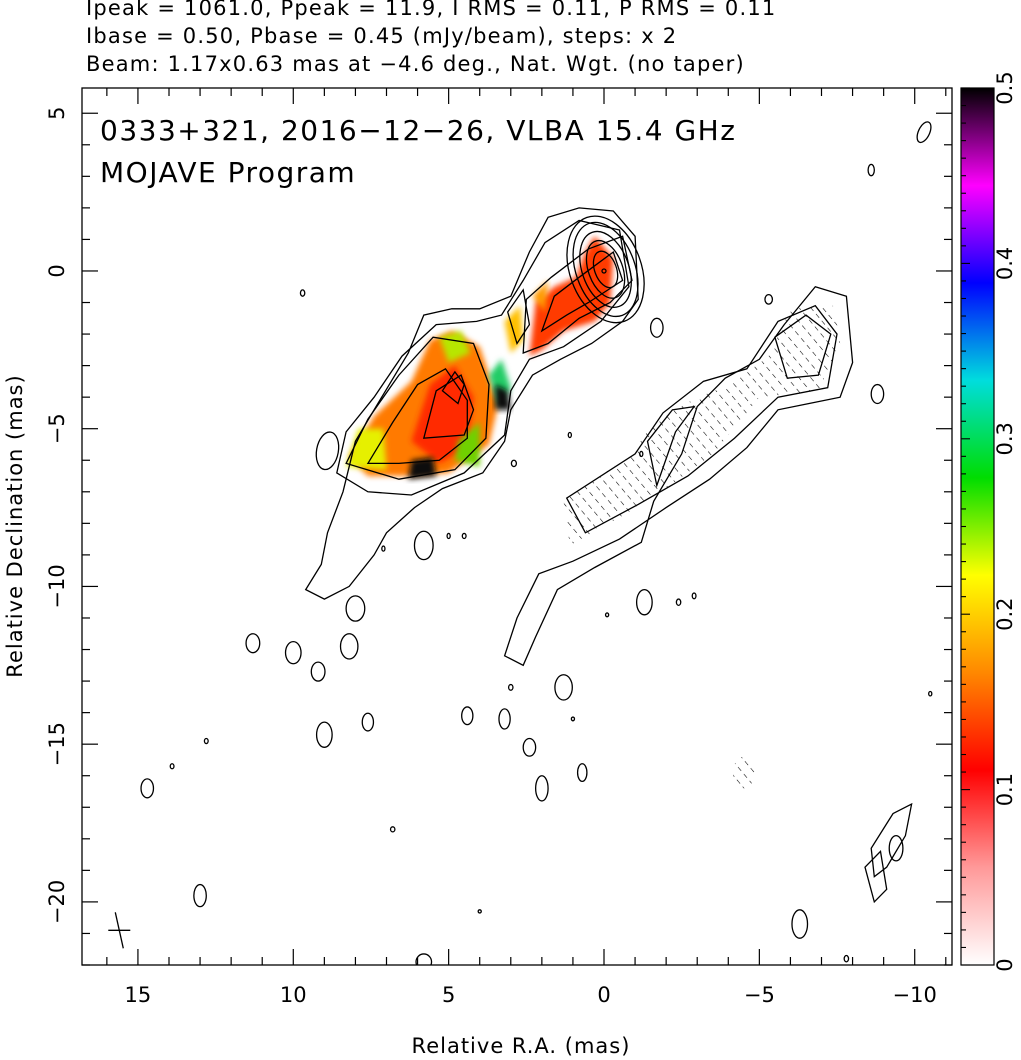 The image size is (1021, 1060). What do you see at coordinates (57, 744) in the screenshot?
I see `y-tick-label: −15` at bounding box center [57, 744].